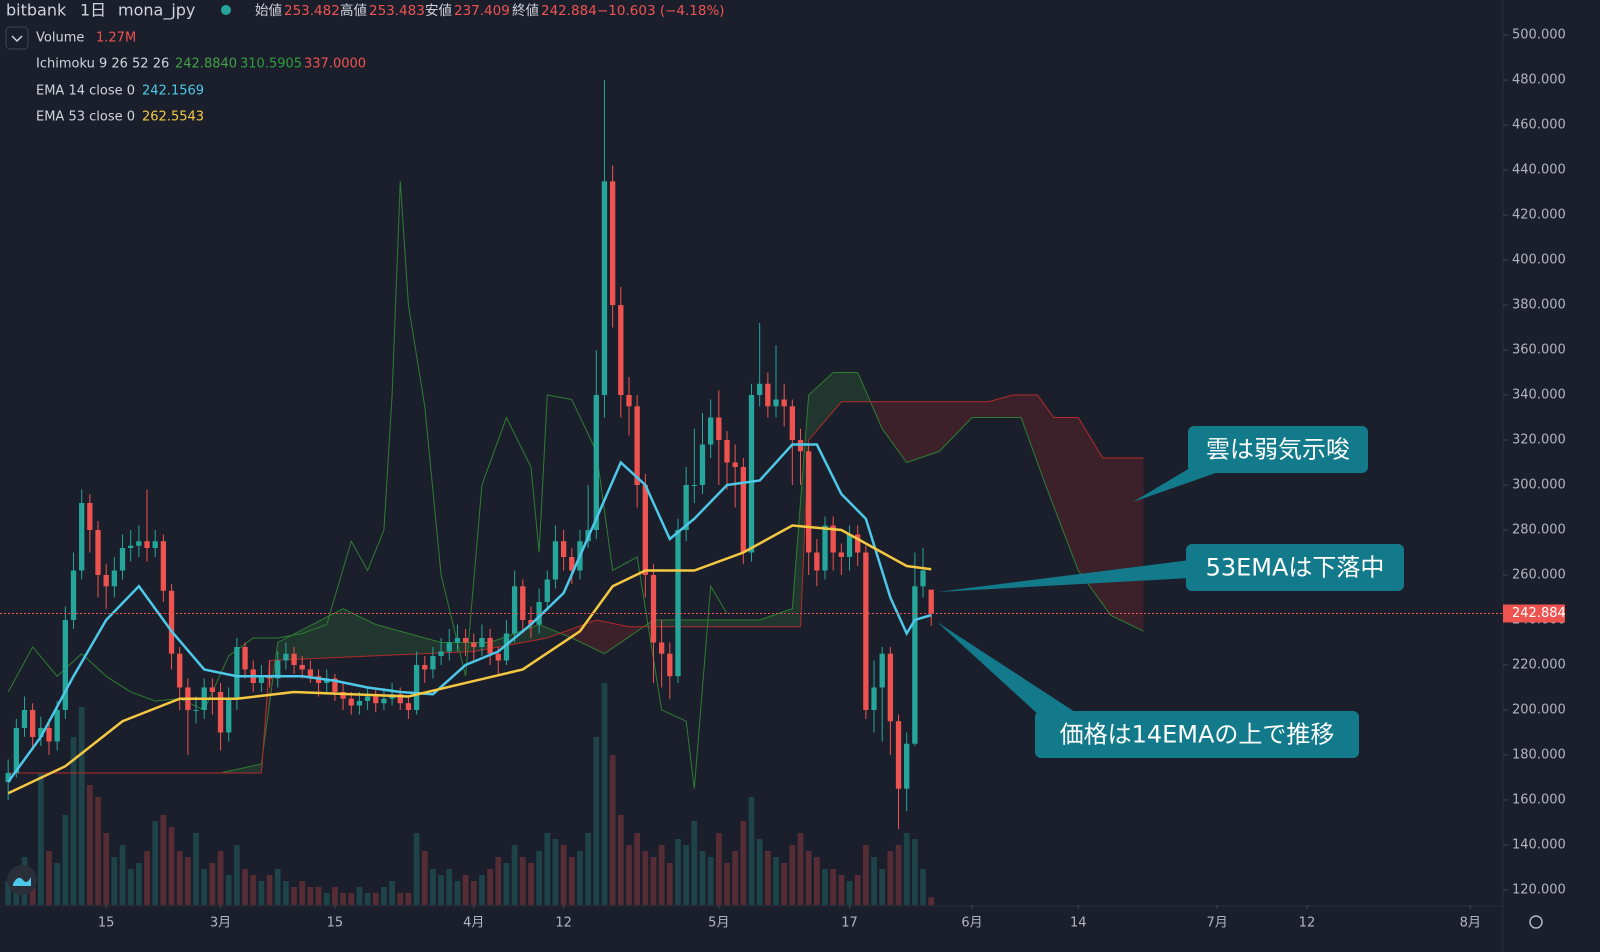 The width and height of the screenshot is (1600, 952). I want to click on x-tick-label: 14, so click(1078, 923).